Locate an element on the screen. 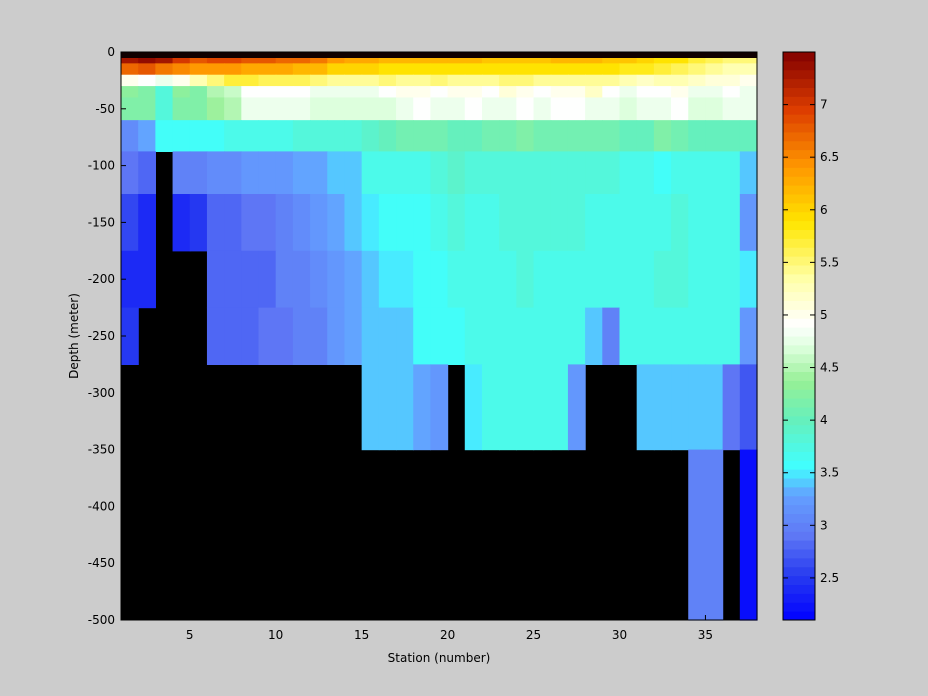 Image resolution: width=928 pixels, height=696 pixels. x-axis-ticks: 5 10 15 20 25 30 35 is located at coordinates (449, 628).